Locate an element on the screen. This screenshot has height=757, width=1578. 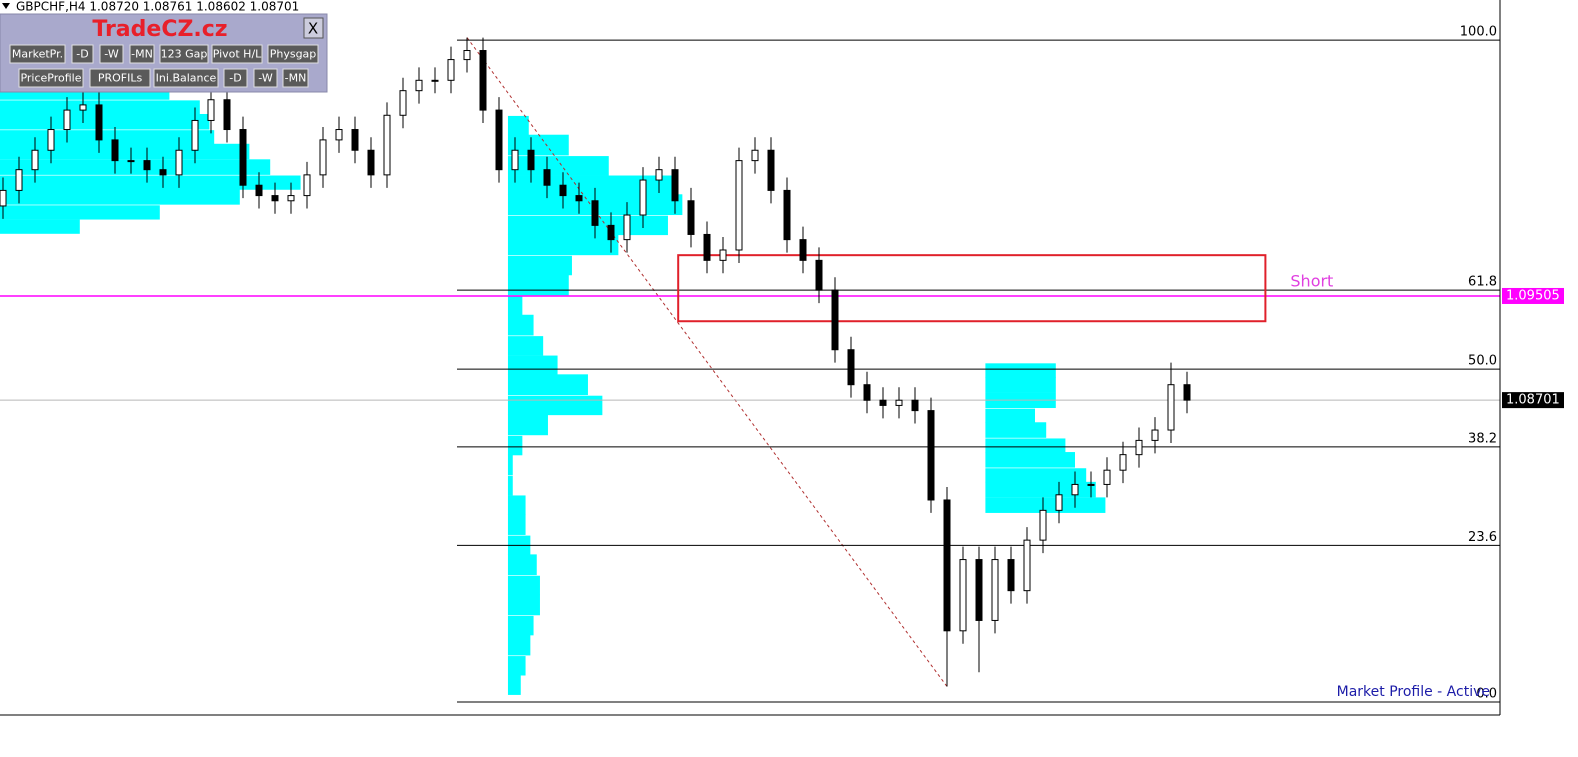
fib-label: 50.0 is located at coordinates (1482, 361).